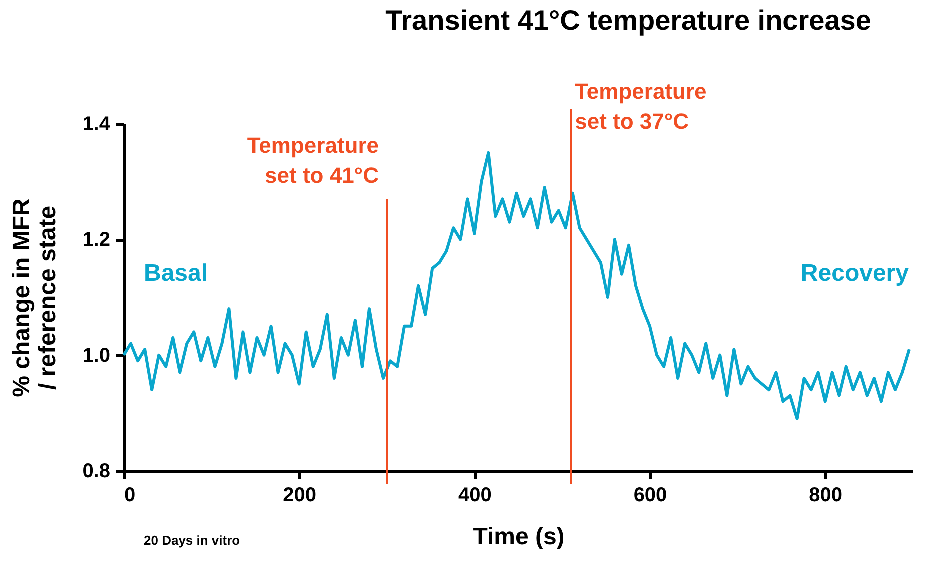  Describe the element at coordinates (97, 125) in the screenshot. I see `y-tick-label: 1.4` at that location.